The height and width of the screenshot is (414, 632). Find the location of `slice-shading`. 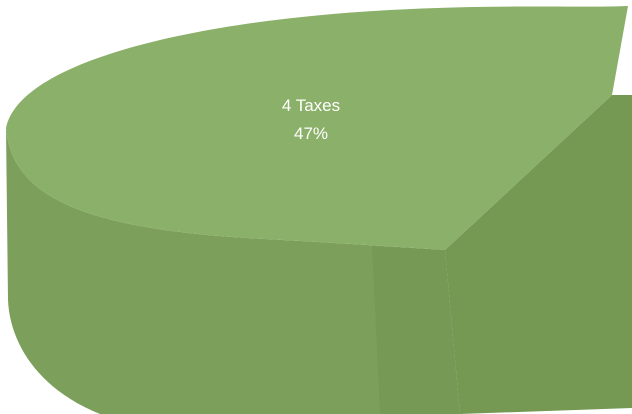

slice-shading is located at coordinates (416, 330).